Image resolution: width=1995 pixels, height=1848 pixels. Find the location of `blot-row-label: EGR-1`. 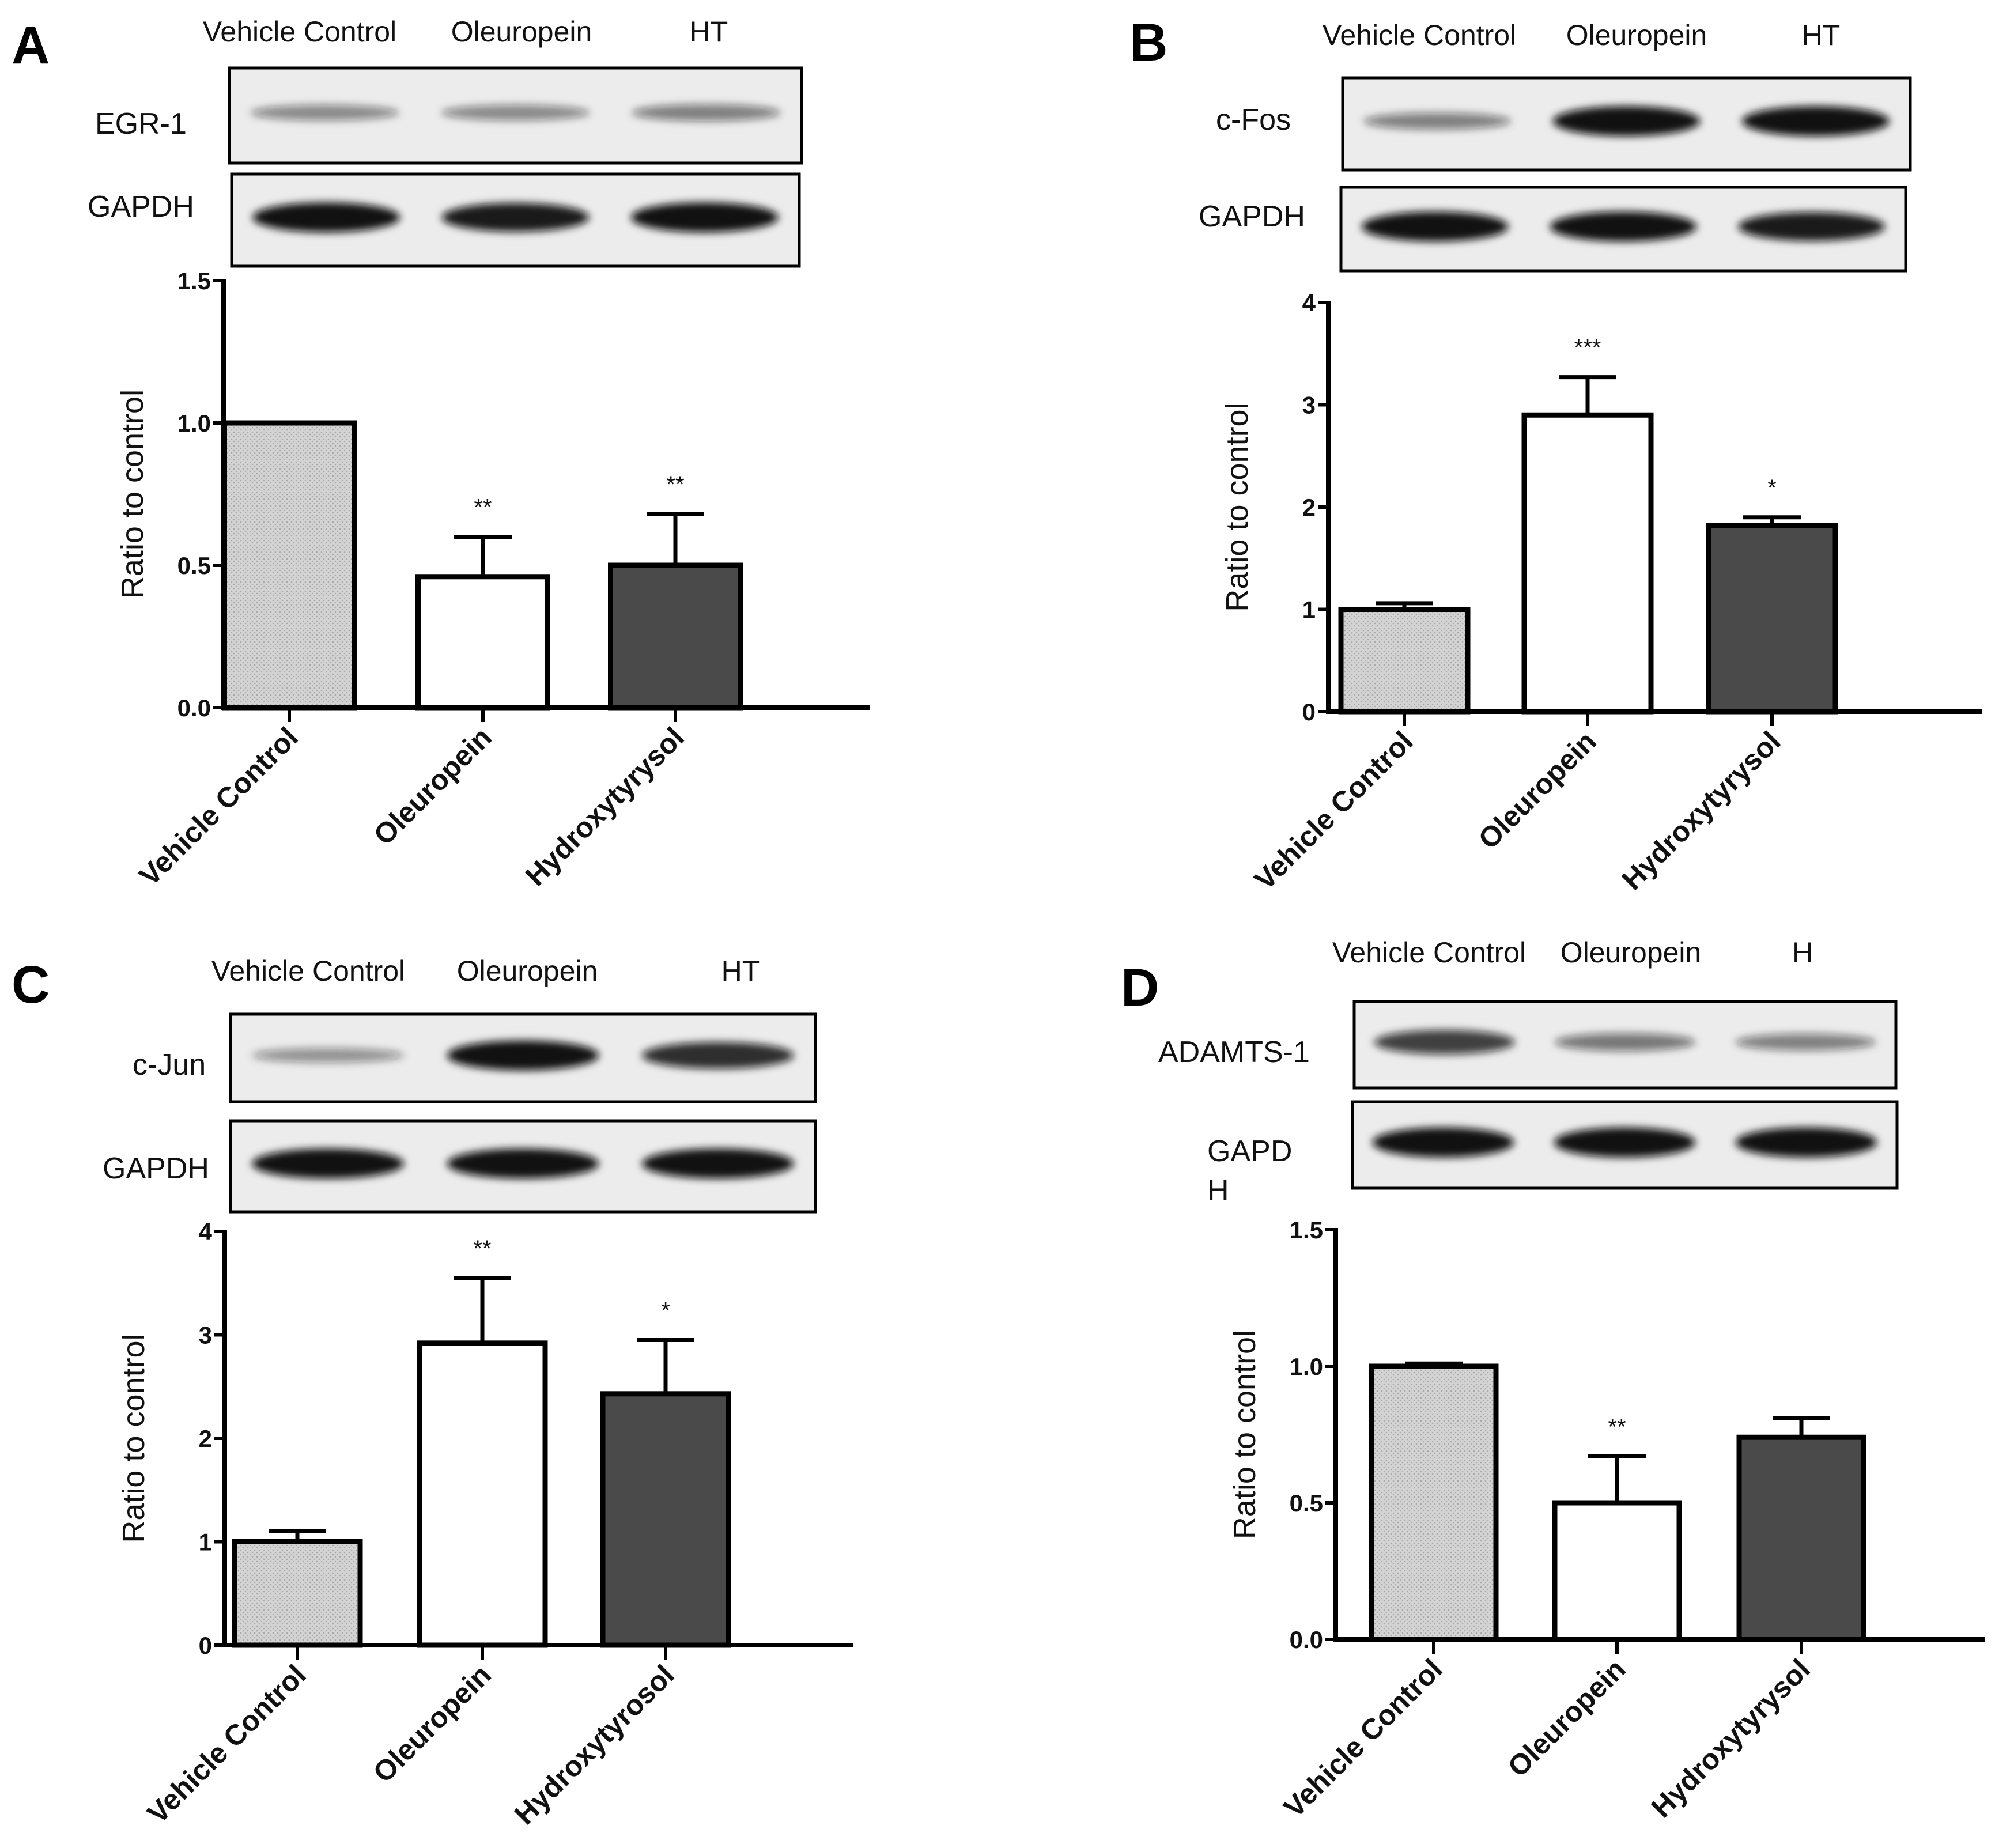

blot-row-label: EGR-1 is located at coordinates (141, 124).